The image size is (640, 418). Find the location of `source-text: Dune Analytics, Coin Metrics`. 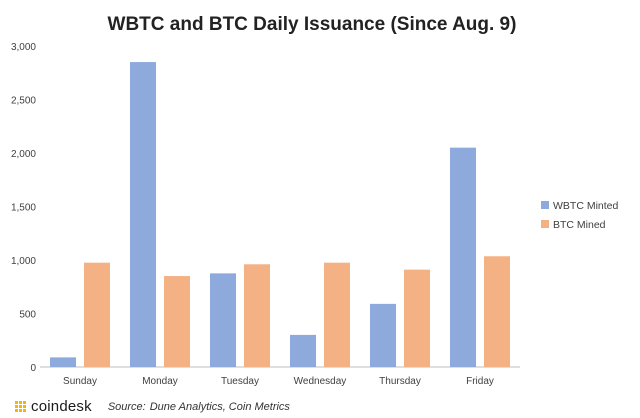

source-text: Dune Analytics, Coin Metrics is located at coordinates (219, 406).